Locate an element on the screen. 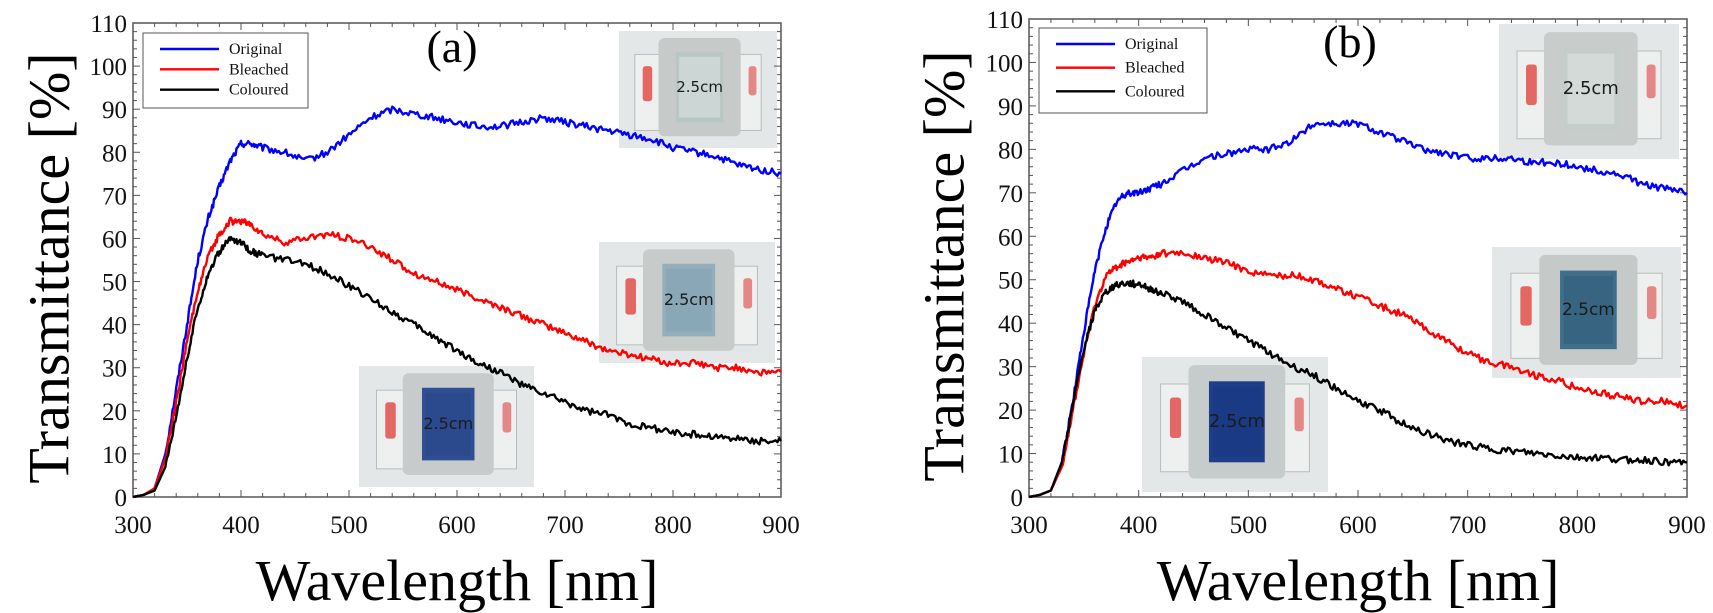 This screenshot has width=1713, height=613. x-tick-label: 500 is located at coordinates (349, 525).